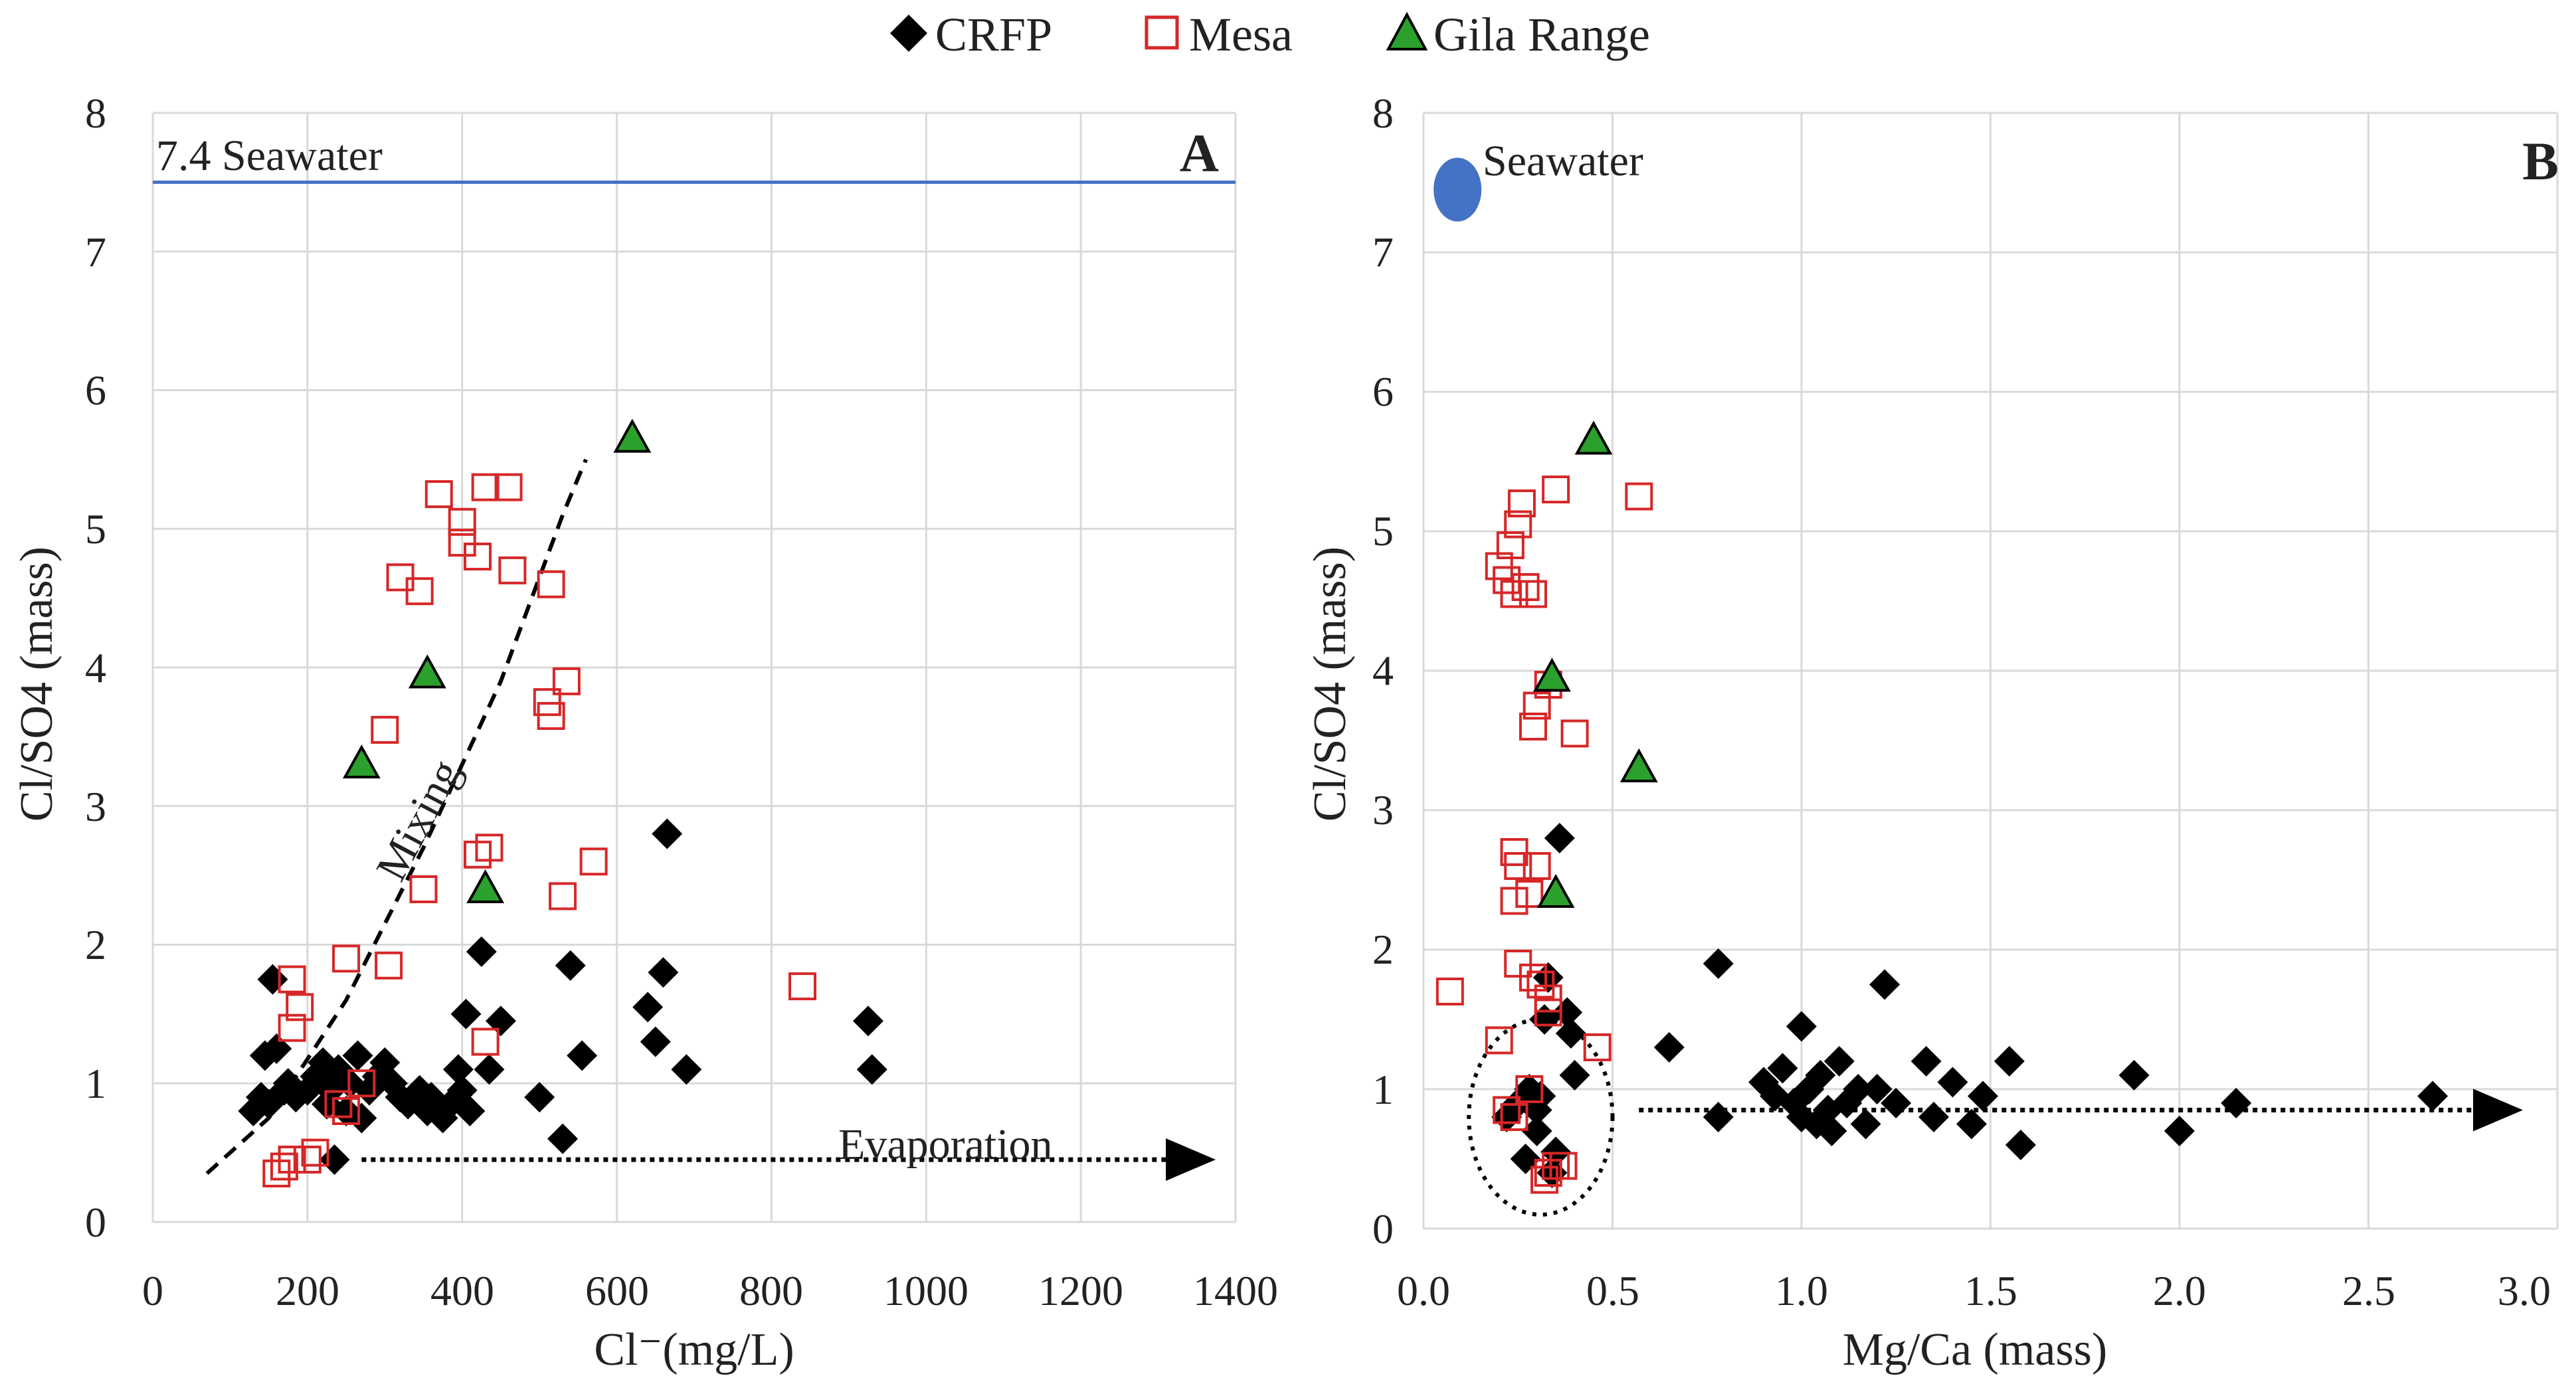 The width and height of the screenshot is (2576, 1388). I want to click on panel-b-ytick-0: 0, so click(1383, 1229).